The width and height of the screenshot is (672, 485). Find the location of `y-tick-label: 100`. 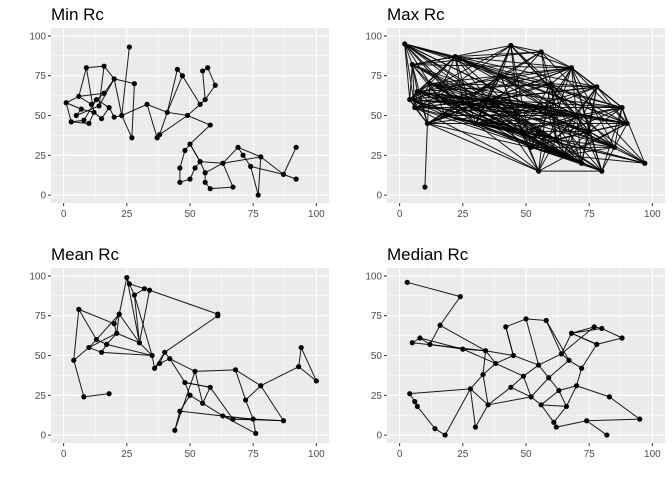

y-tick-label: 100 is located at coordinates (373, 36).